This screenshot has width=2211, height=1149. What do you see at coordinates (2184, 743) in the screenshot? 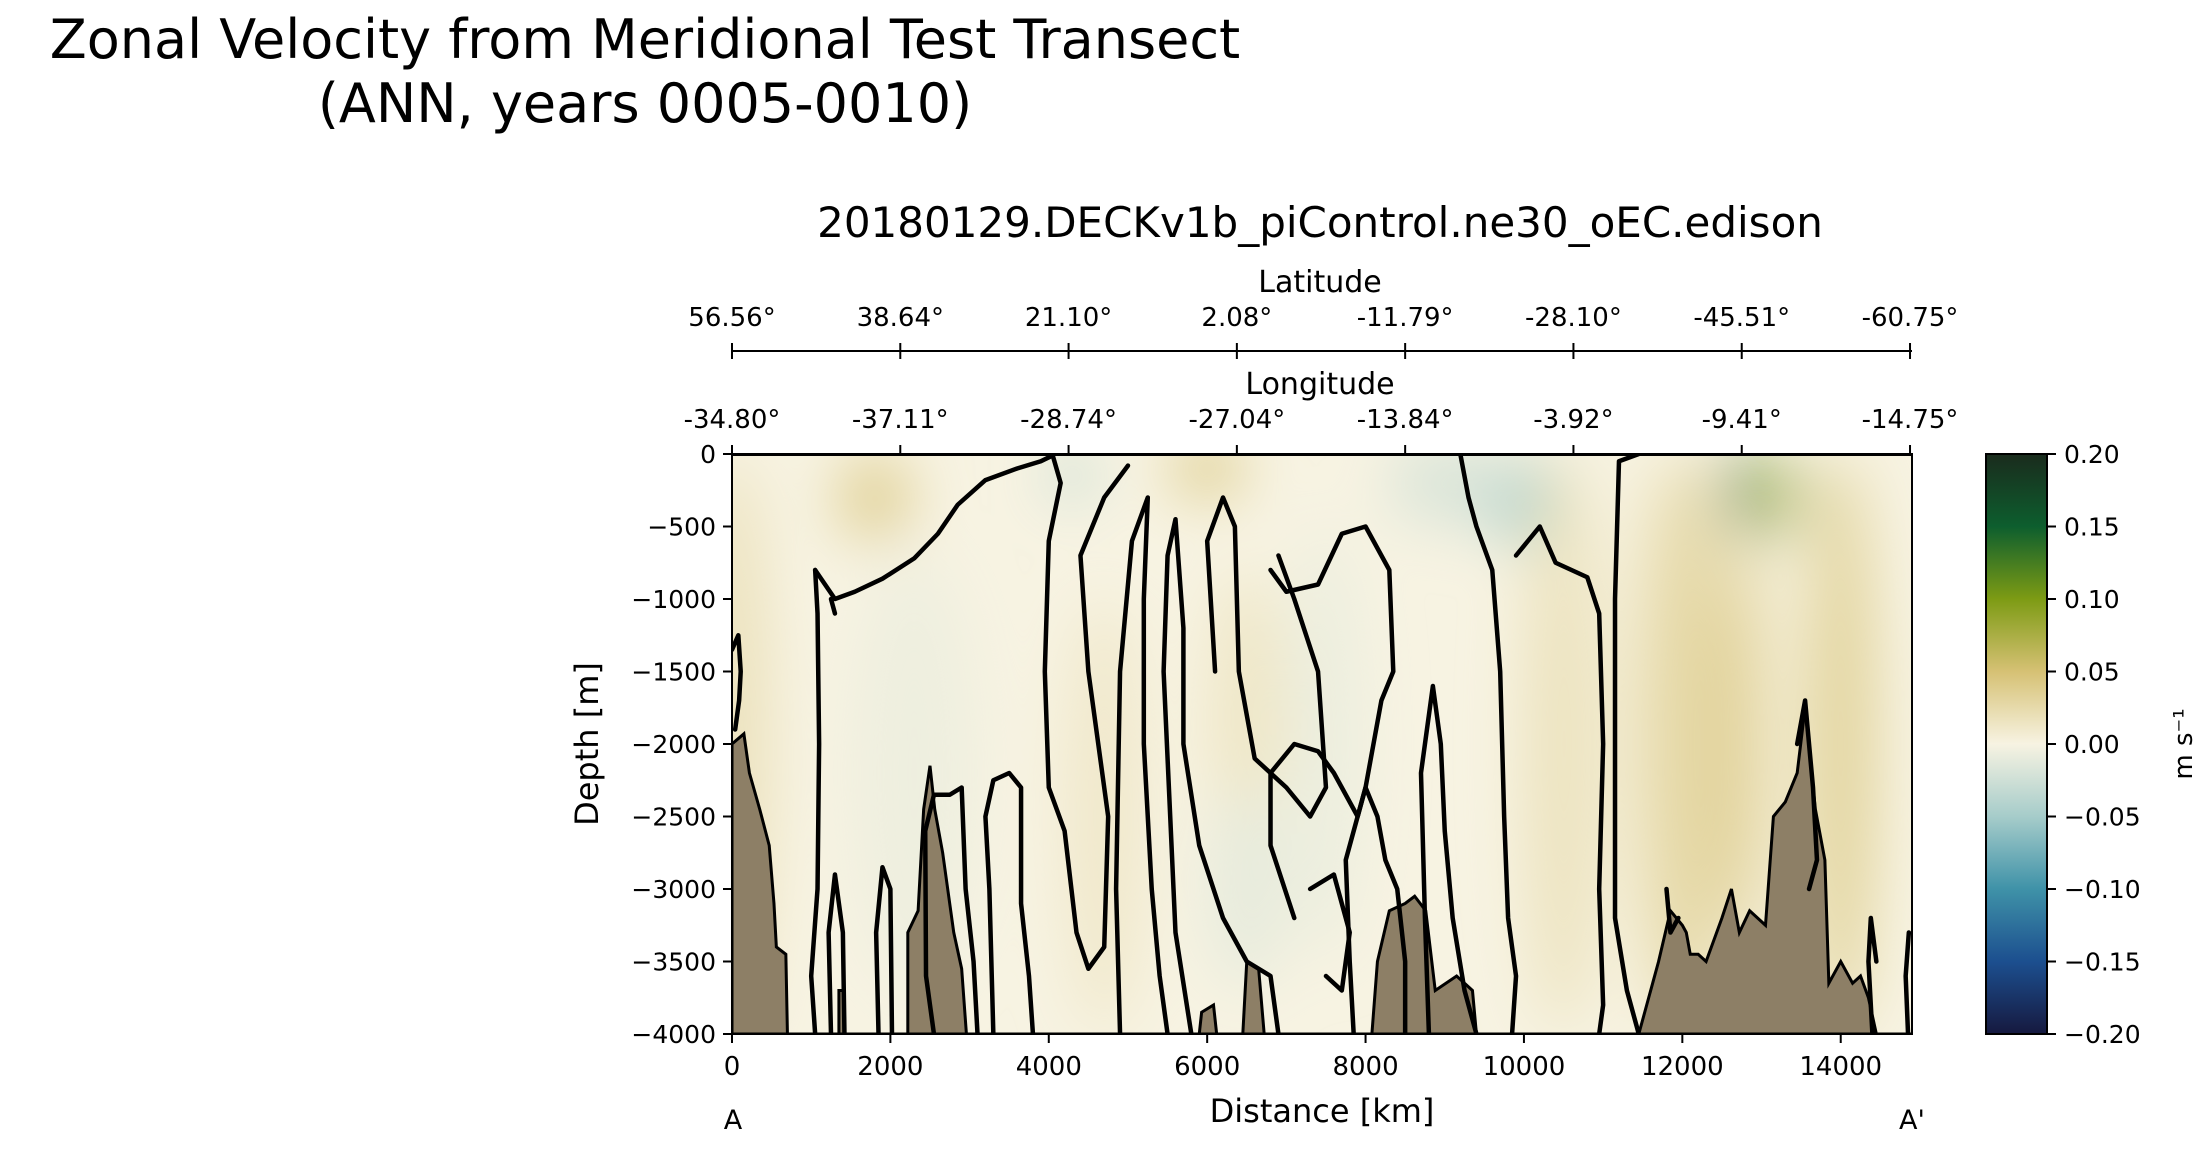
I see `colorbar-label: m s⁻¹` at bounding box center [2184, 743].